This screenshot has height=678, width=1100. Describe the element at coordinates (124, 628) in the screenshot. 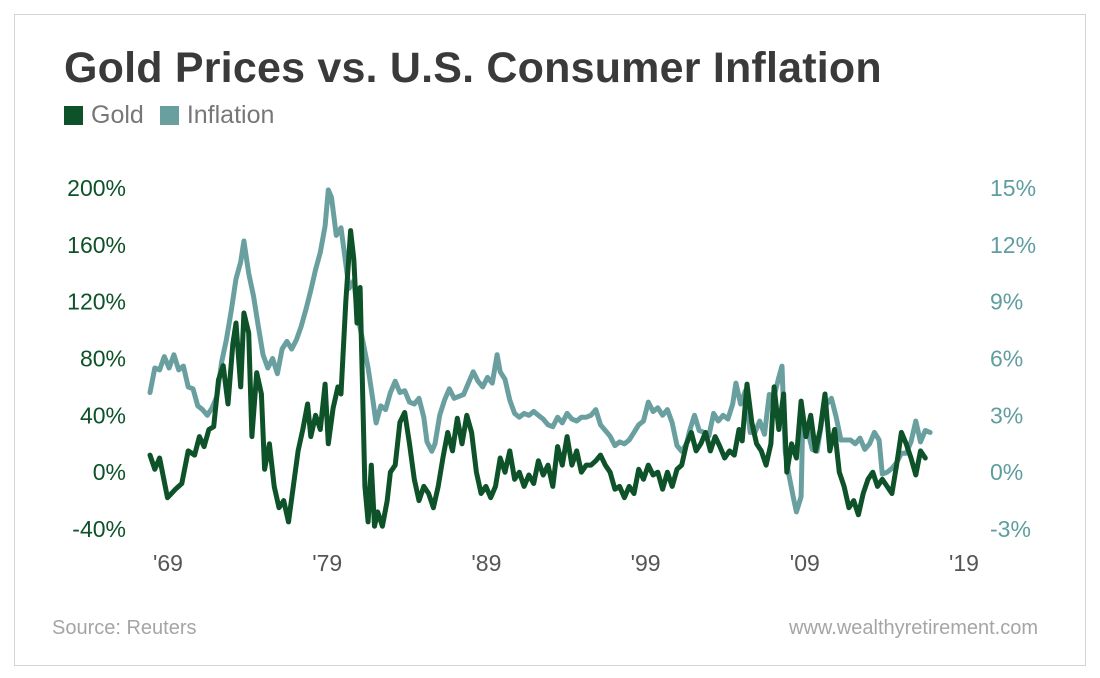

I see `source-note: Source: Reuters` at that location.